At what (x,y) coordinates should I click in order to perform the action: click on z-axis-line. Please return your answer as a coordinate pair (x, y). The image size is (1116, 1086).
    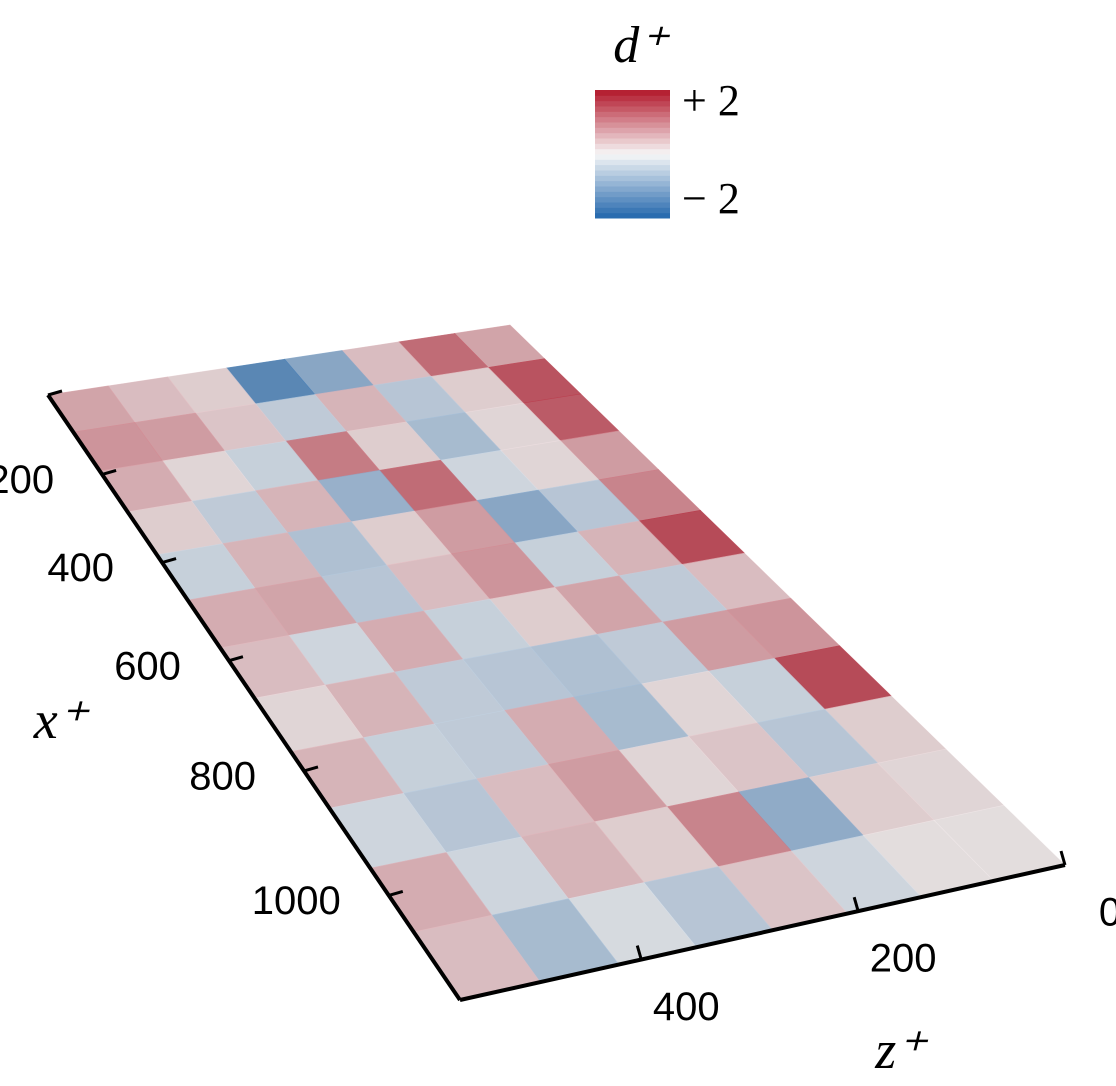
    Looking at the image, I should click on (762, 932).